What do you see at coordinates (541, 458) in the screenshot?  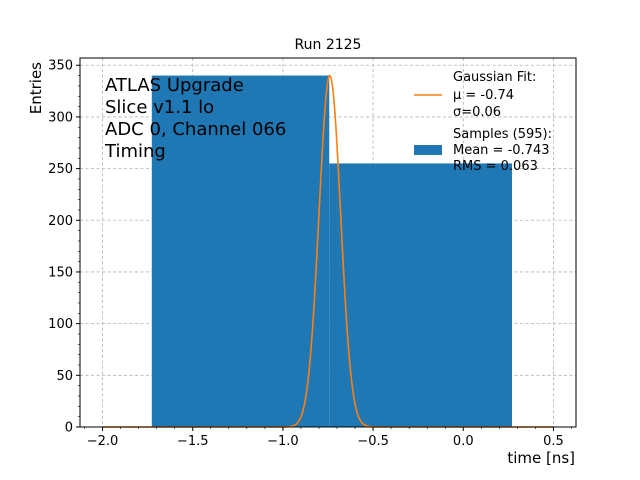 I see `x-axis-label: time [ns]` at bounding box center [541, 458].